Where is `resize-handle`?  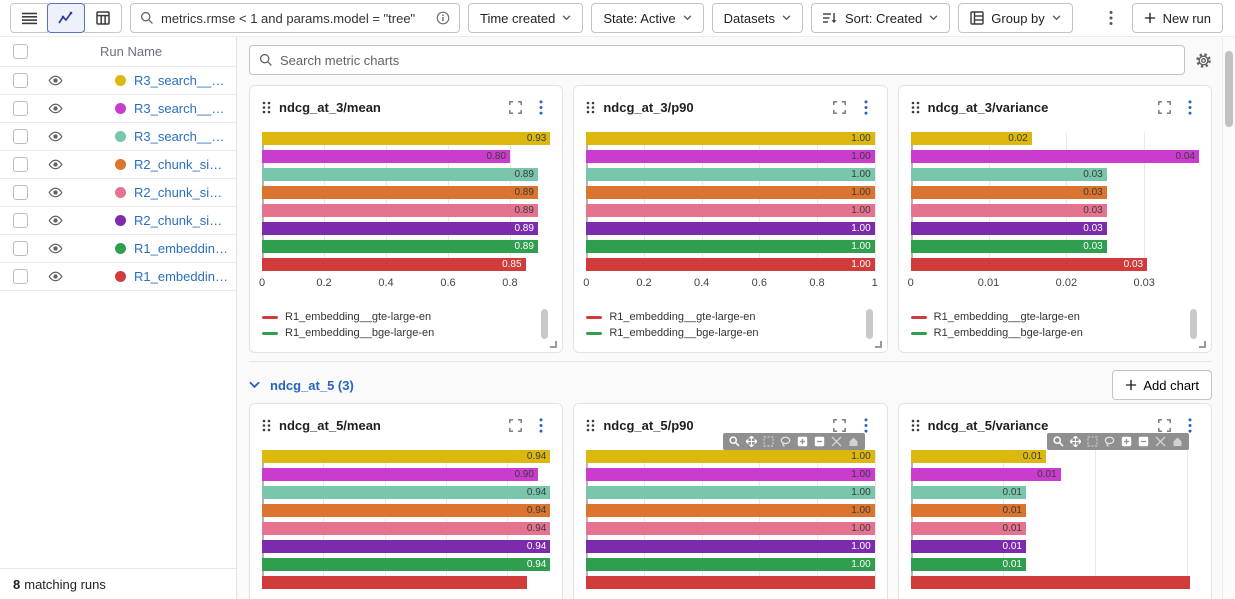
resize-handle is located at coordinates (878, 344).